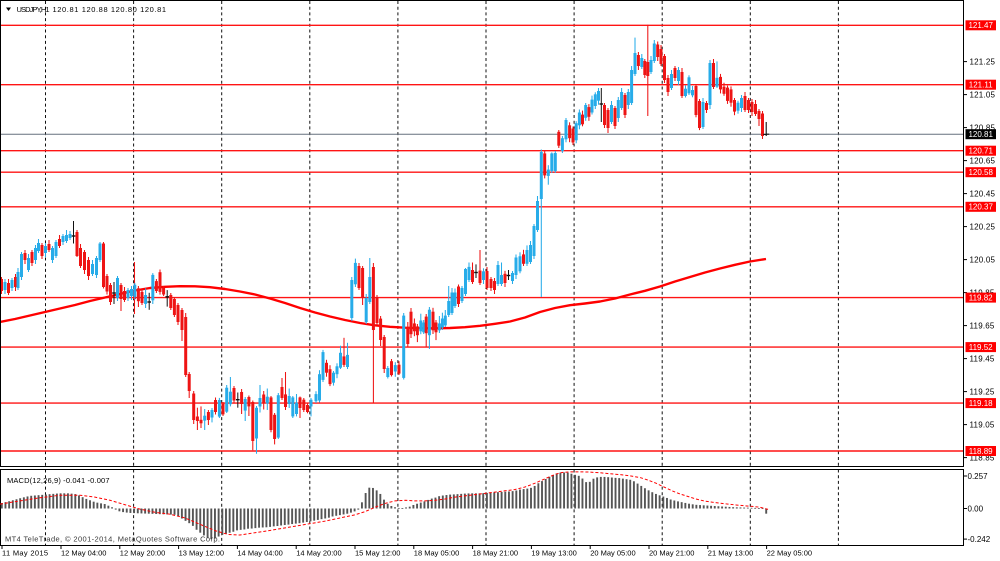 The height and width of the screenshot is (561, 1000). I want to click on svg-text: 118.89, so click(981, 451).